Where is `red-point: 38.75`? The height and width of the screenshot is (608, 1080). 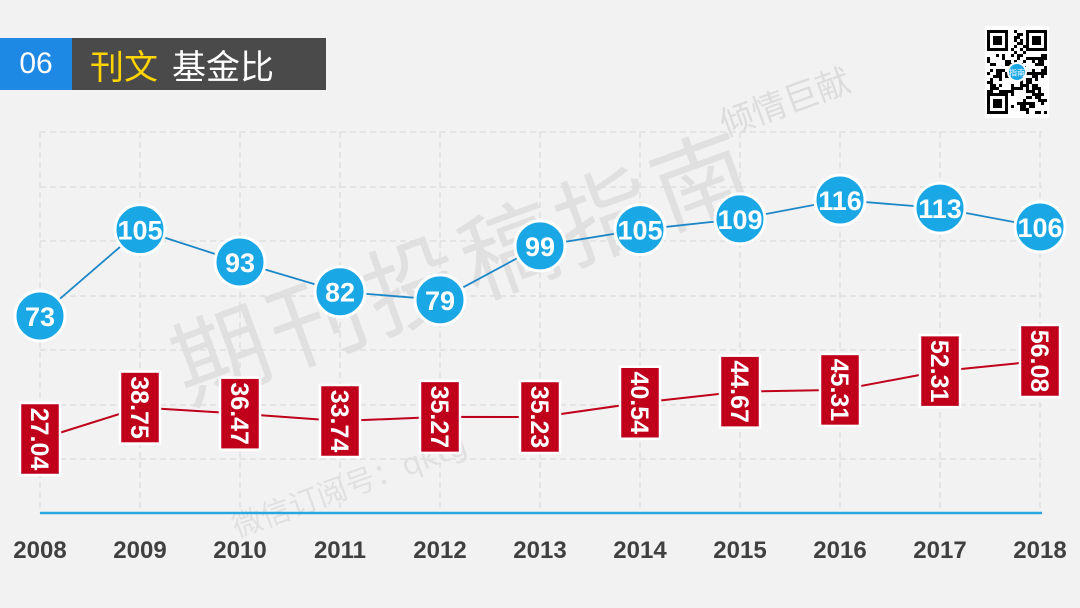 red-point: 38.75 is located at coordinates (140, 407).